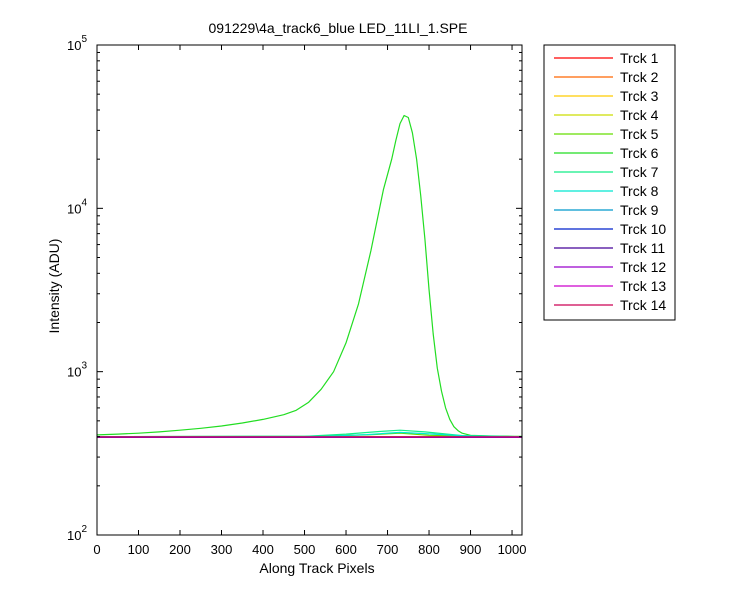 The image size is (750, 600). Describe the element at coordinates (222, 549) in the screenshot. I see `x-tick-label: 300` at that location.